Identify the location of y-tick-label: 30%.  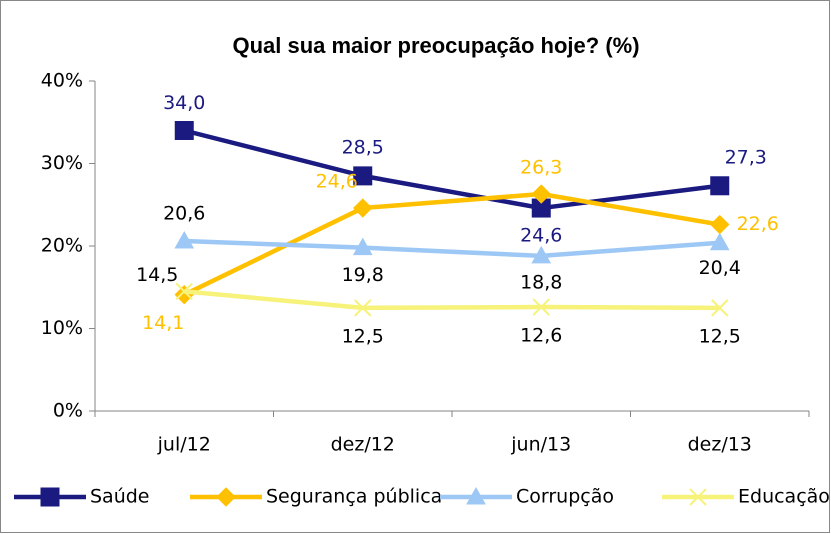
(62, 163).